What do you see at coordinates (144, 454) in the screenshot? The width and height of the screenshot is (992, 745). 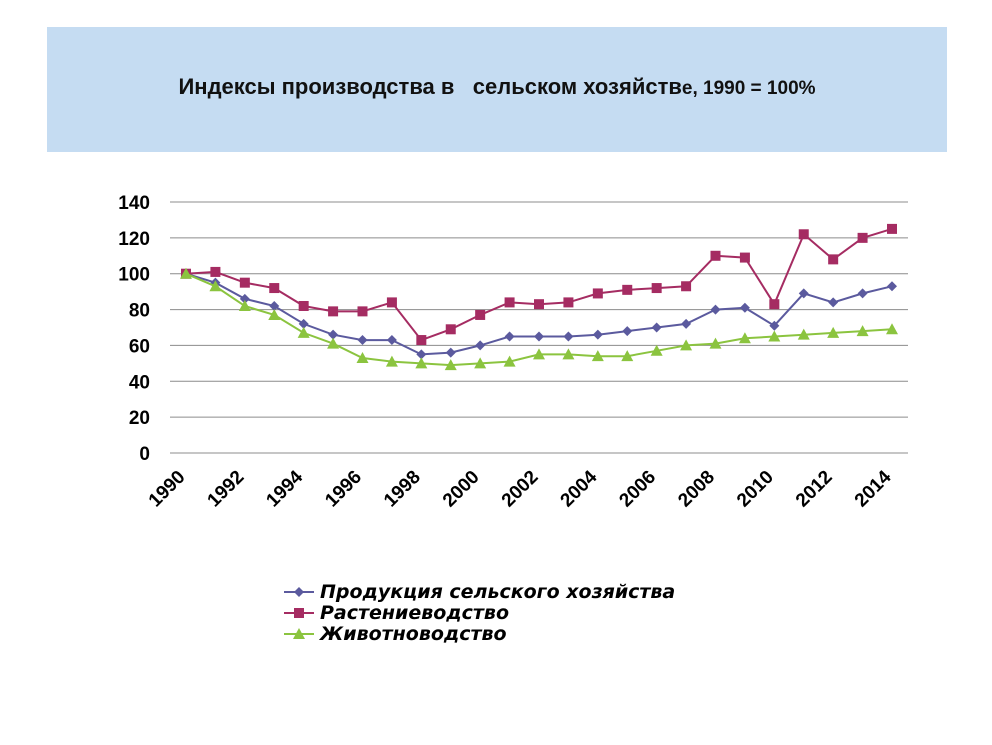 I see `y-tick-label: 0` at bounding box center [144, 454].